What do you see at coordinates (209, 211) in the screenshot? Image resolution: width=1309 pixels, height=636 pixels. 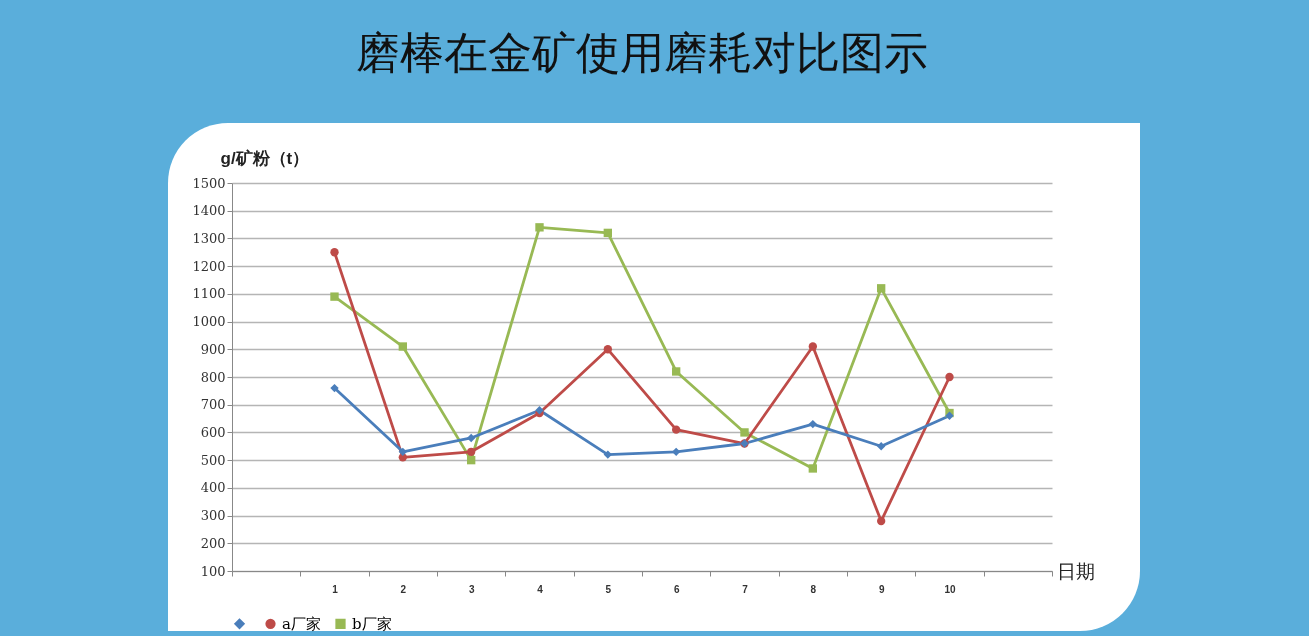 I see `y-tick-label: 1400` at bounding box center [209, 211].